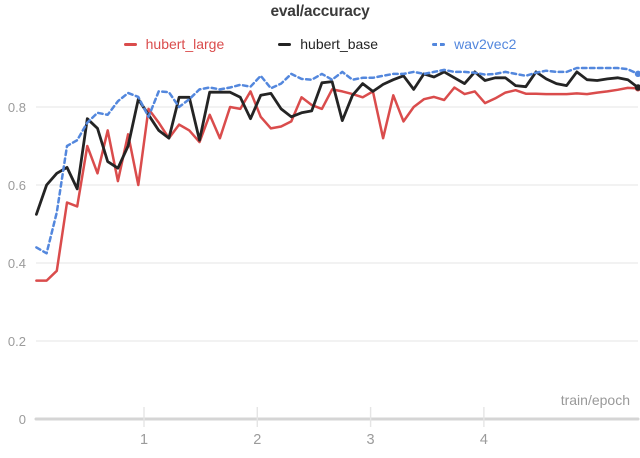 Image resolution: width=640 pixels, height=458 pixels. Describe the element at coordinates (439, 44) in the screenshot. I see `line-style-dashed-icon` at that location.